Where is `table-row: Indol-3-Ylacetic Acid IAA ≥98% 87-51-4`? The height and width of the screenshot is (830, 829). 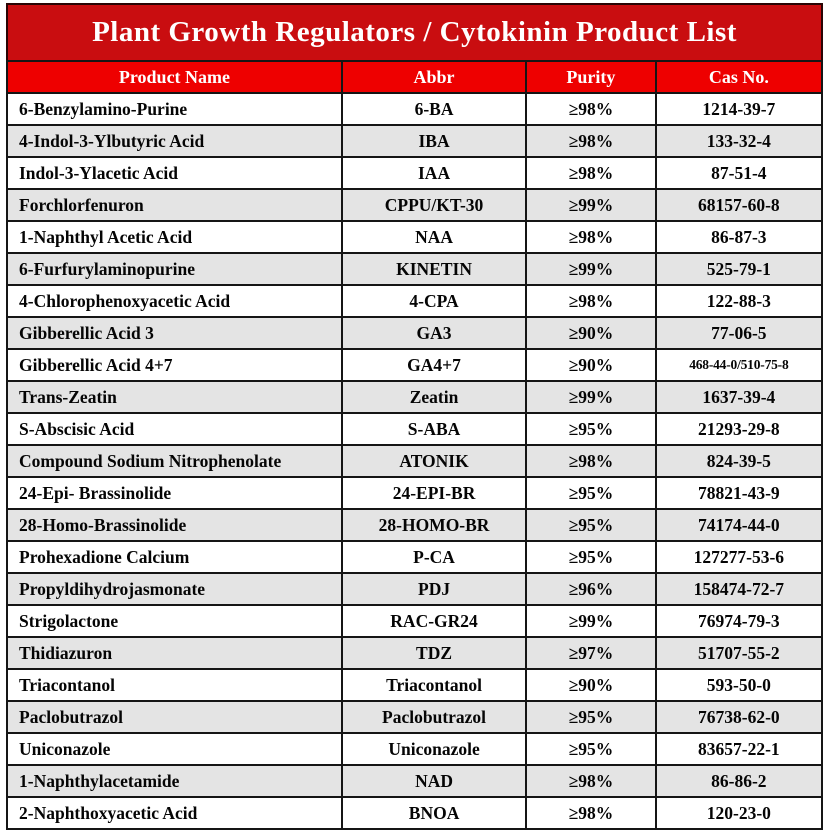 table-row: Indol-3-Ylacetic Acid IAA ≥98% 87-51-4 is located at coordinates (415, 173).